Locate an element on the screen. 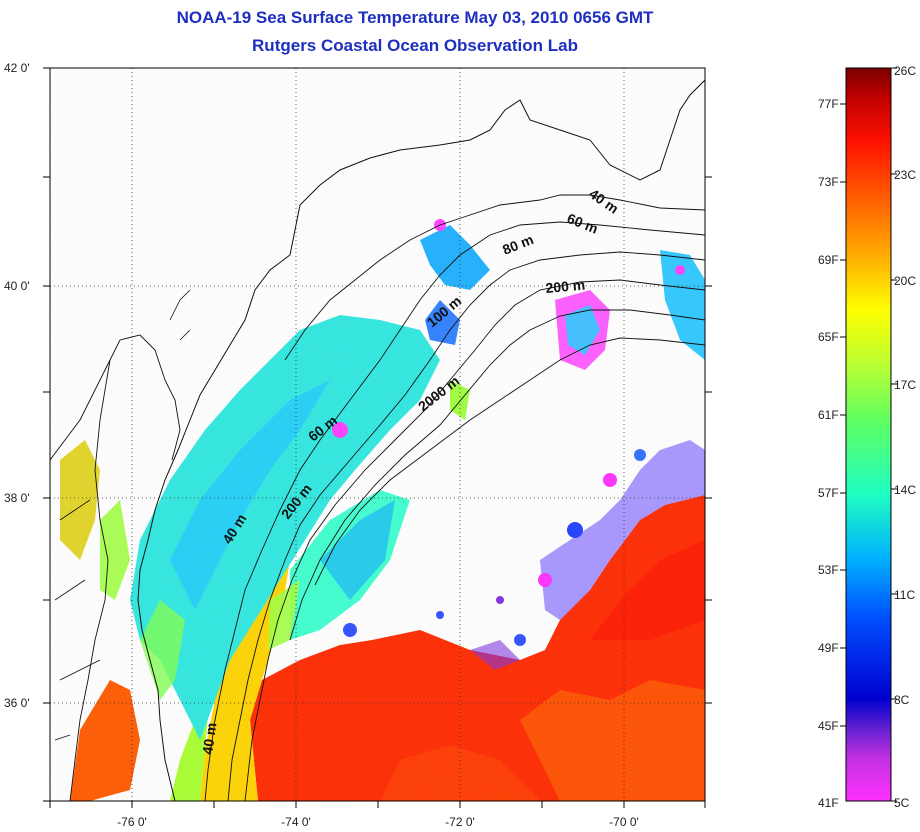 Image resolution: width=920 pixels, height=832 pixels. c-label-23: 23C is located at coordinates (905, 175).